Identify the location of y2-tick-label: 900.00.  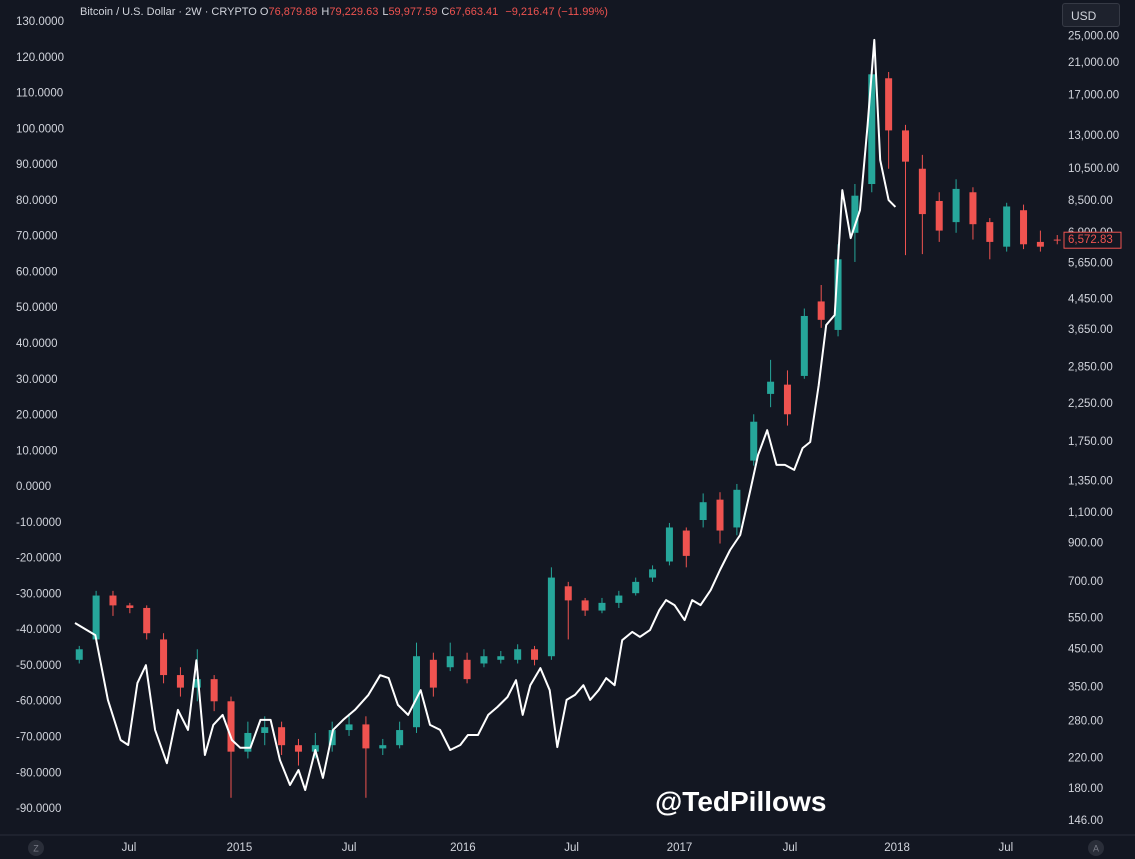
(1085, 544).